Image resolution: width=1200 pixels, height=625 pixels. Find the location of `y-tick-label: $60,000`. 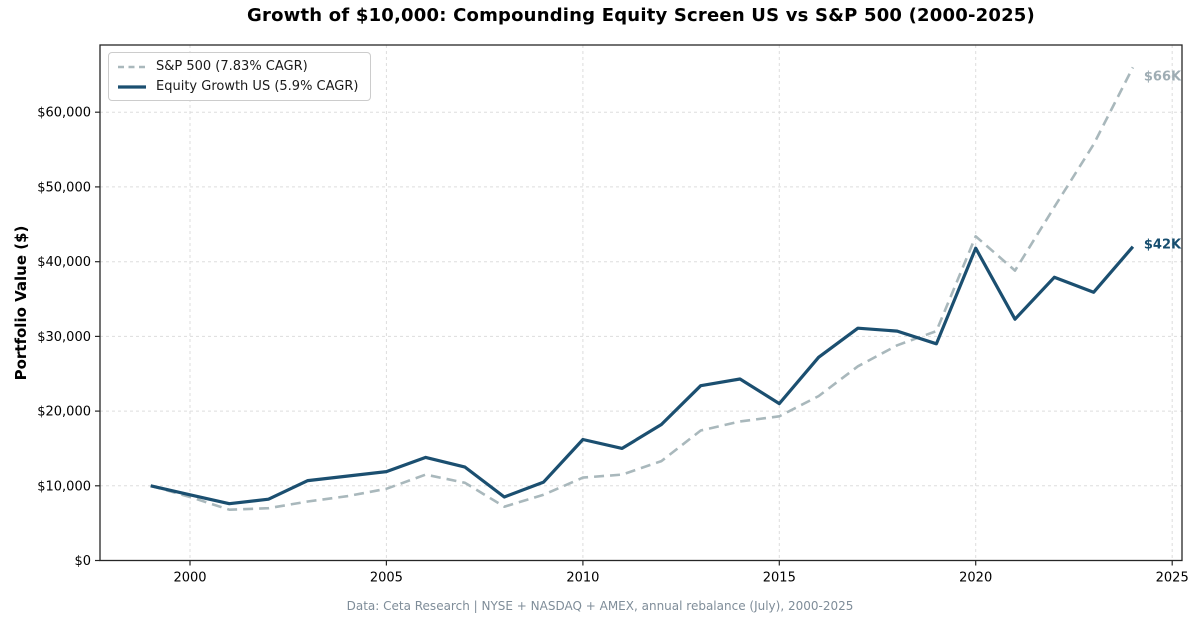

y-tick-label: $60,000 is located at coordinates (64, 113).